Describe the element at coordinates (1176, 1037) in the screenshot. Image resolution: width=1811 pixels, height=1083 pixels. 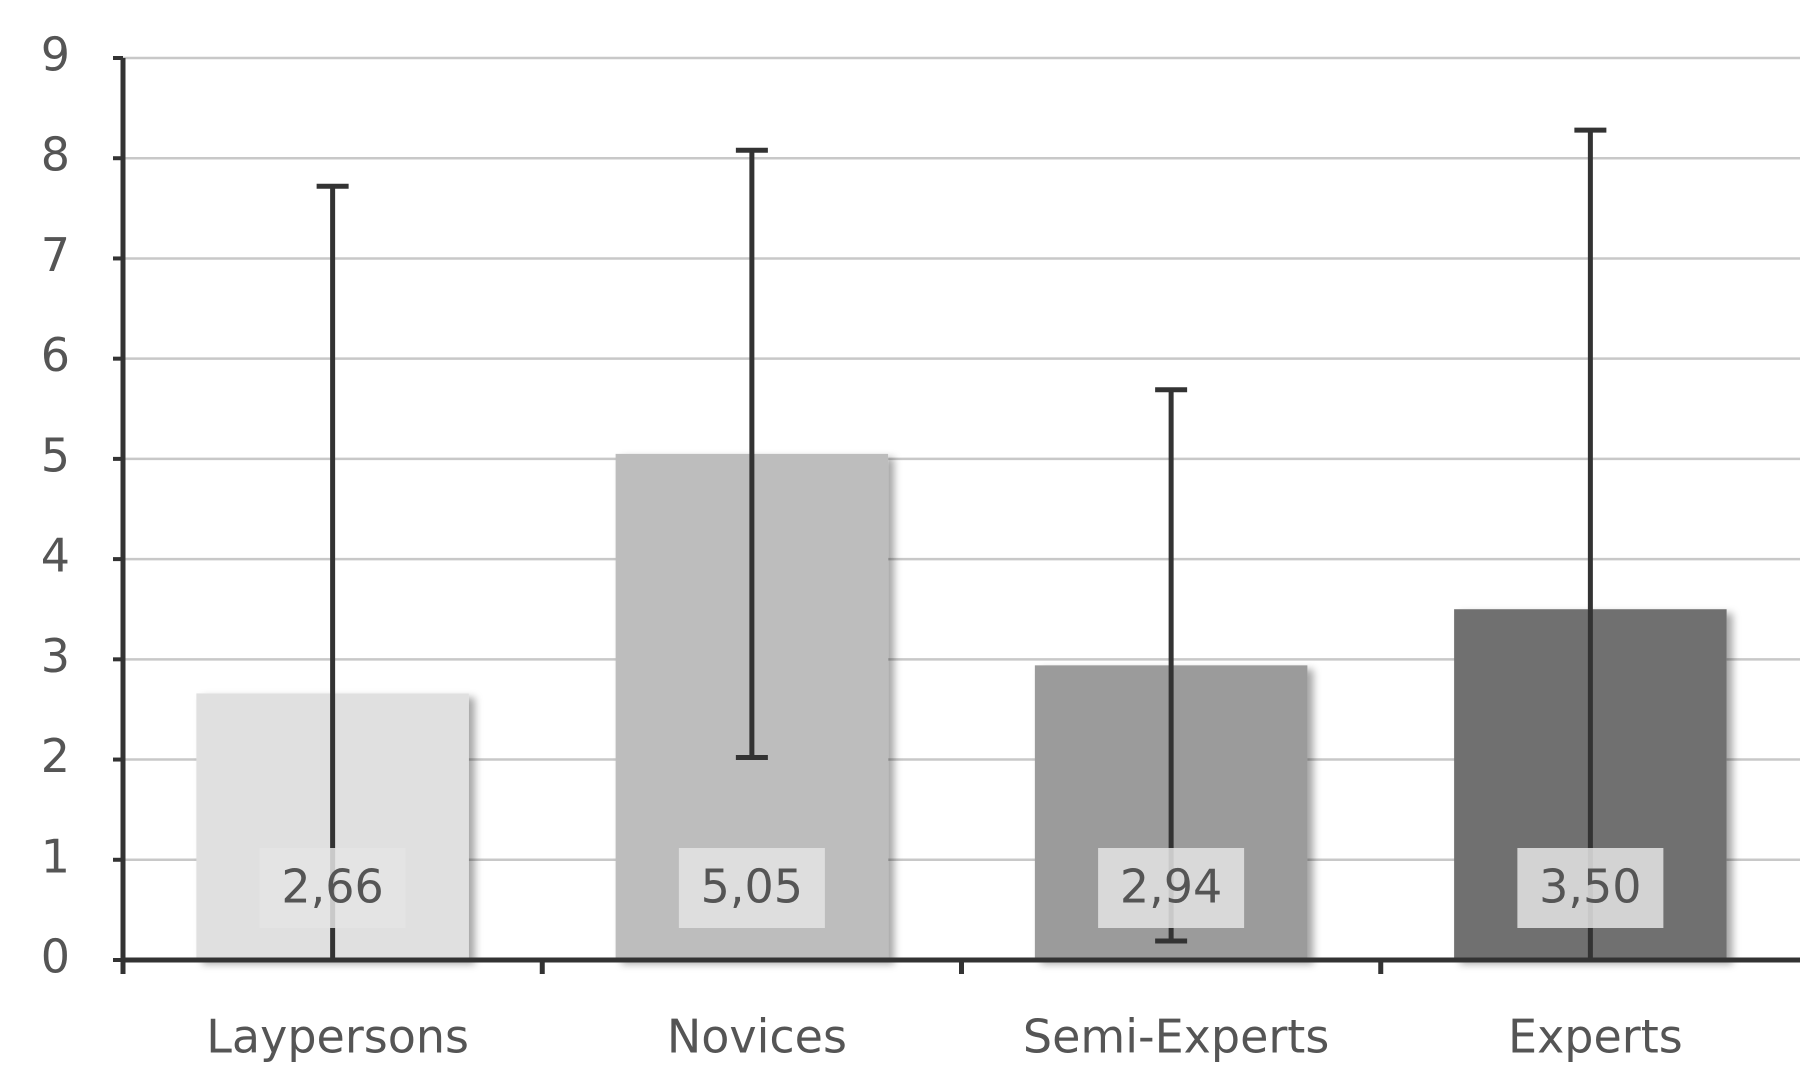
I see `x-tick-label: Semi-Experts` at that location.